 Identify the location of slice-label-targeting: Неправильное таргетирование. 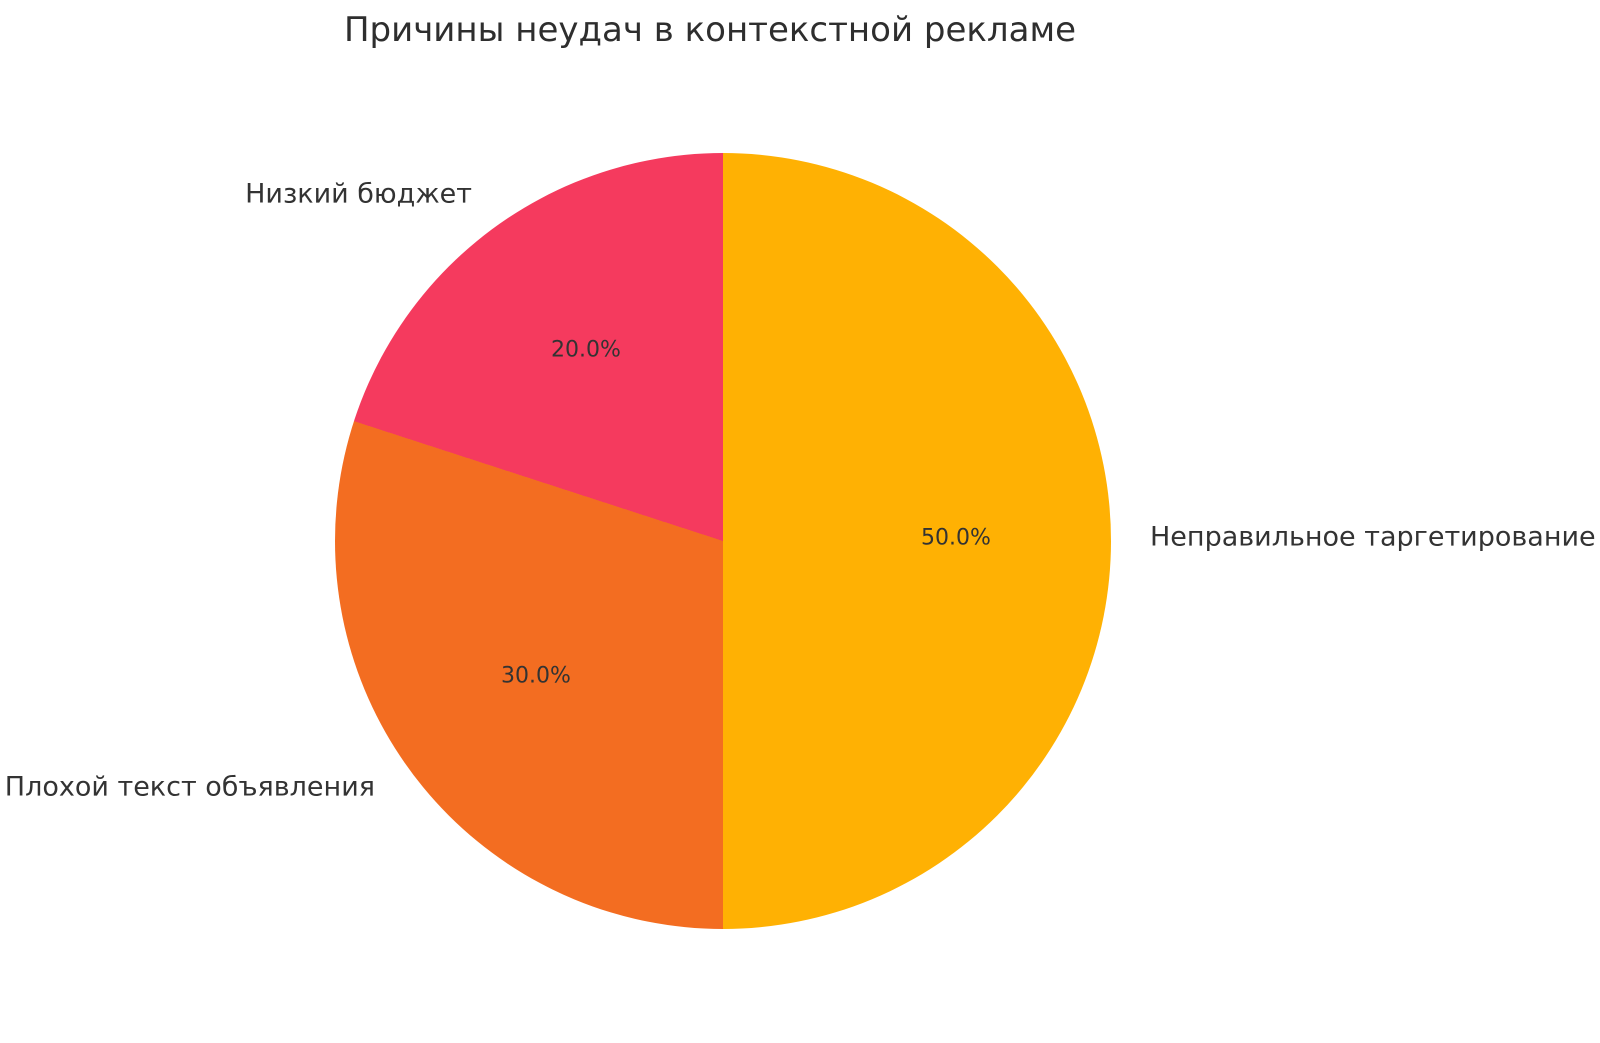
(1373, 537).